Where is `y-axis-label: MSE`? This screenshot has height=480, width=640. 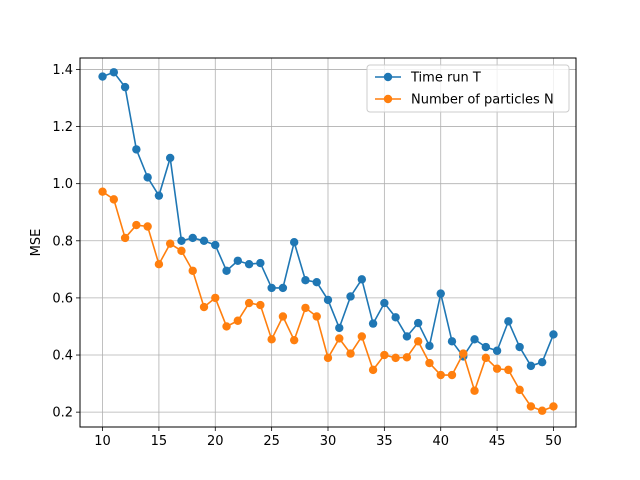 y-axis-label: MSE is located at coordinates (36, 243).